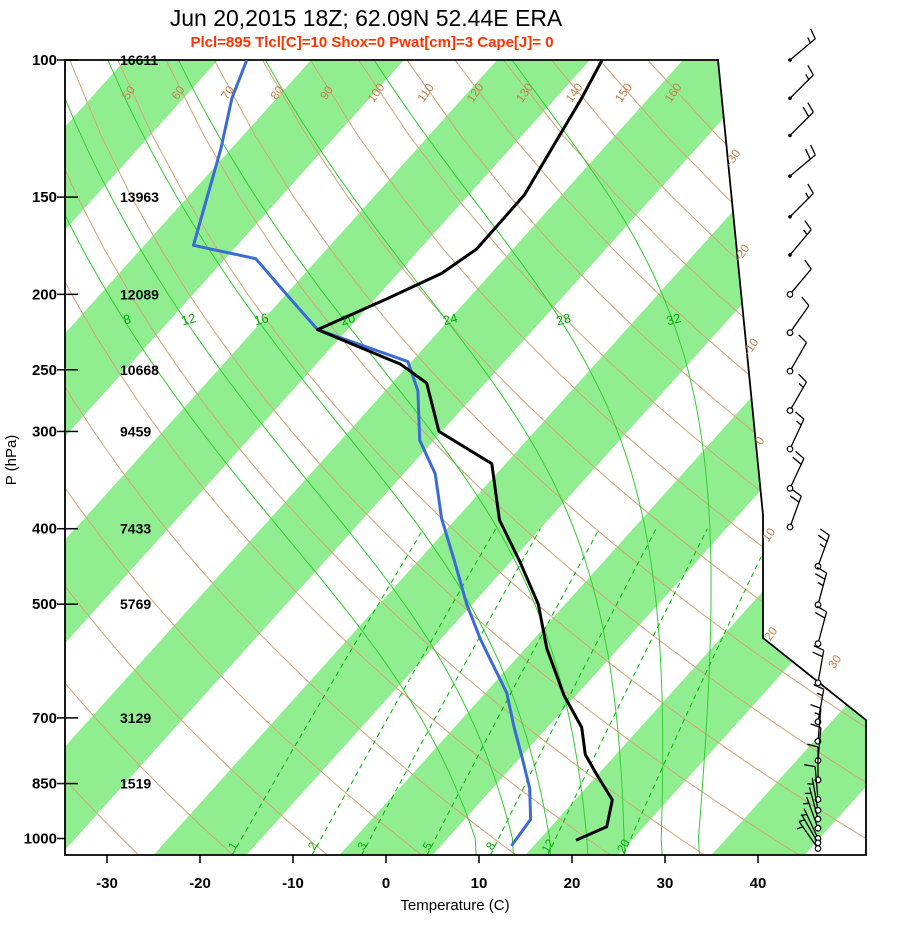 The image size is (900, 930). Describe the element at coordinates (135, 784) in the screenshot. I see `height-label: 1519` at that location.